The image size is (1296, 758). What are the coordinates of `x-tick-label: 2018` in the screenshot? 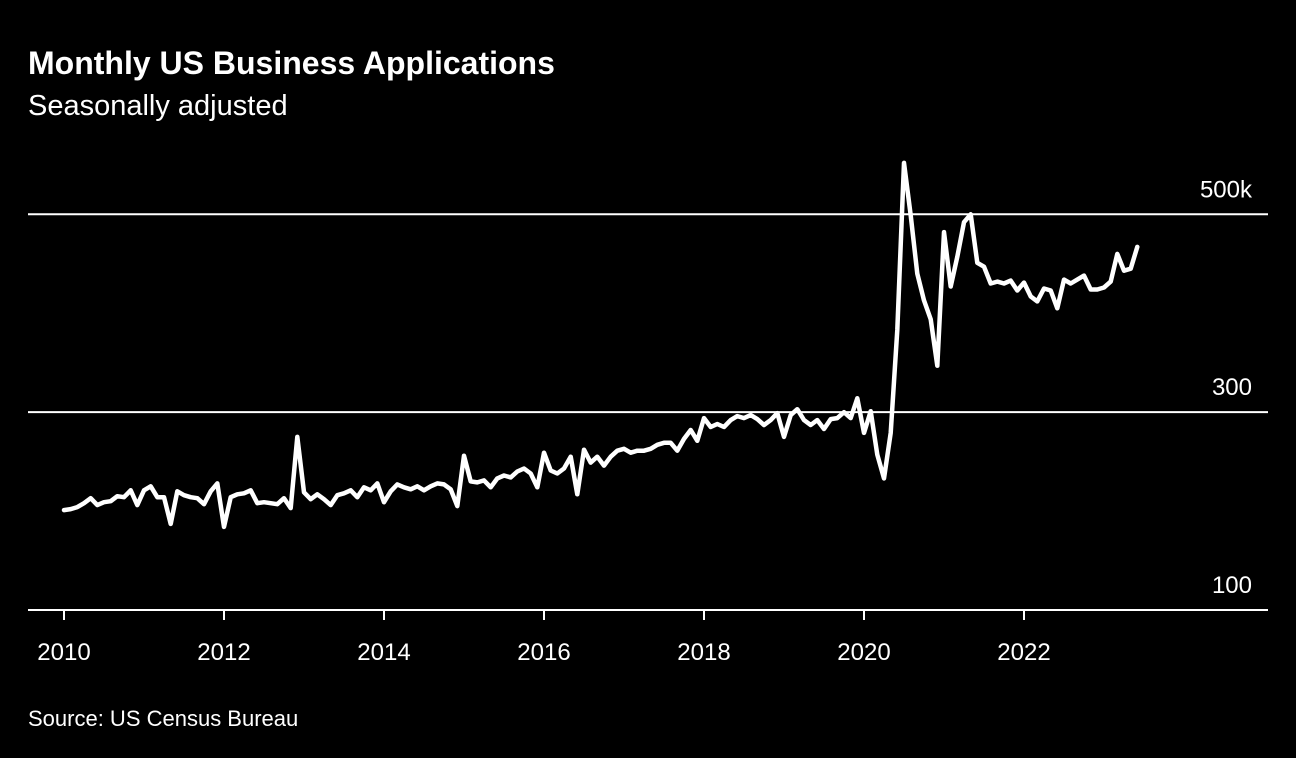 It's located at (703, 652).